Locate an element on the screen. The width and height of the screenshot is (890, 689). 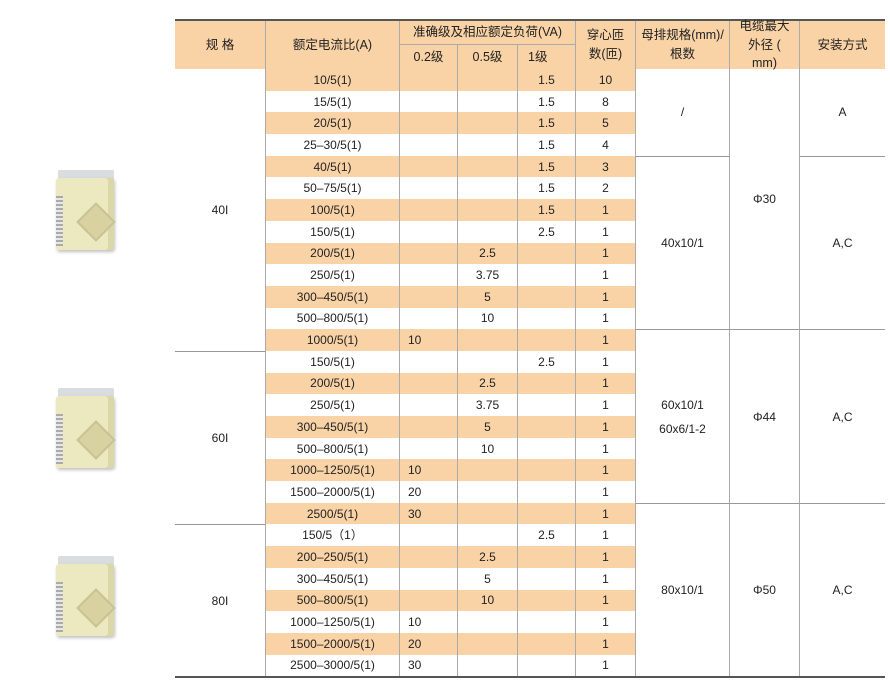
turns-cell: 8 is located at coordinates (606, 101).